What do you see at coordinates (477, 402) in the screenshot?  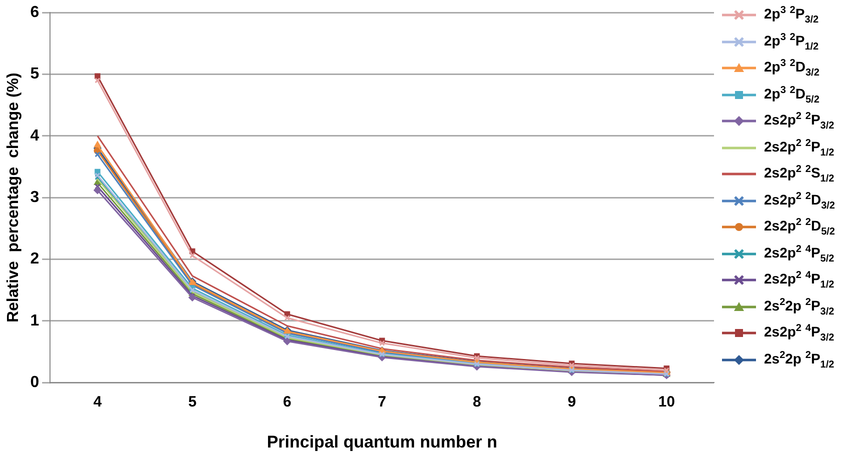 I see `x-tick-label: 8` at bounding box center [477, 402].